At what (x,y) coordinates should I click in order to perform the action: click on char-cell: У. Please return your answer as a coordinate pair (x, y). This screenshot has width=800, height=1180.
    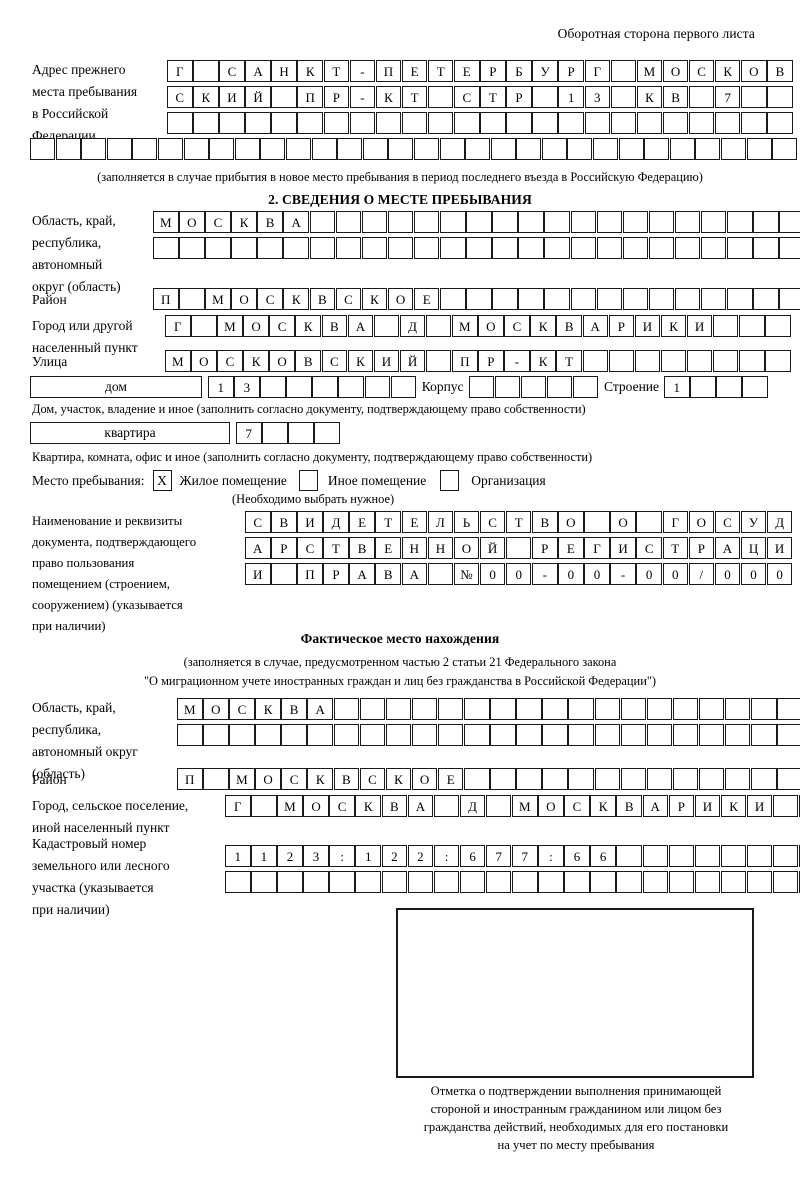
    Looking at the image, I should click on (545, 71).